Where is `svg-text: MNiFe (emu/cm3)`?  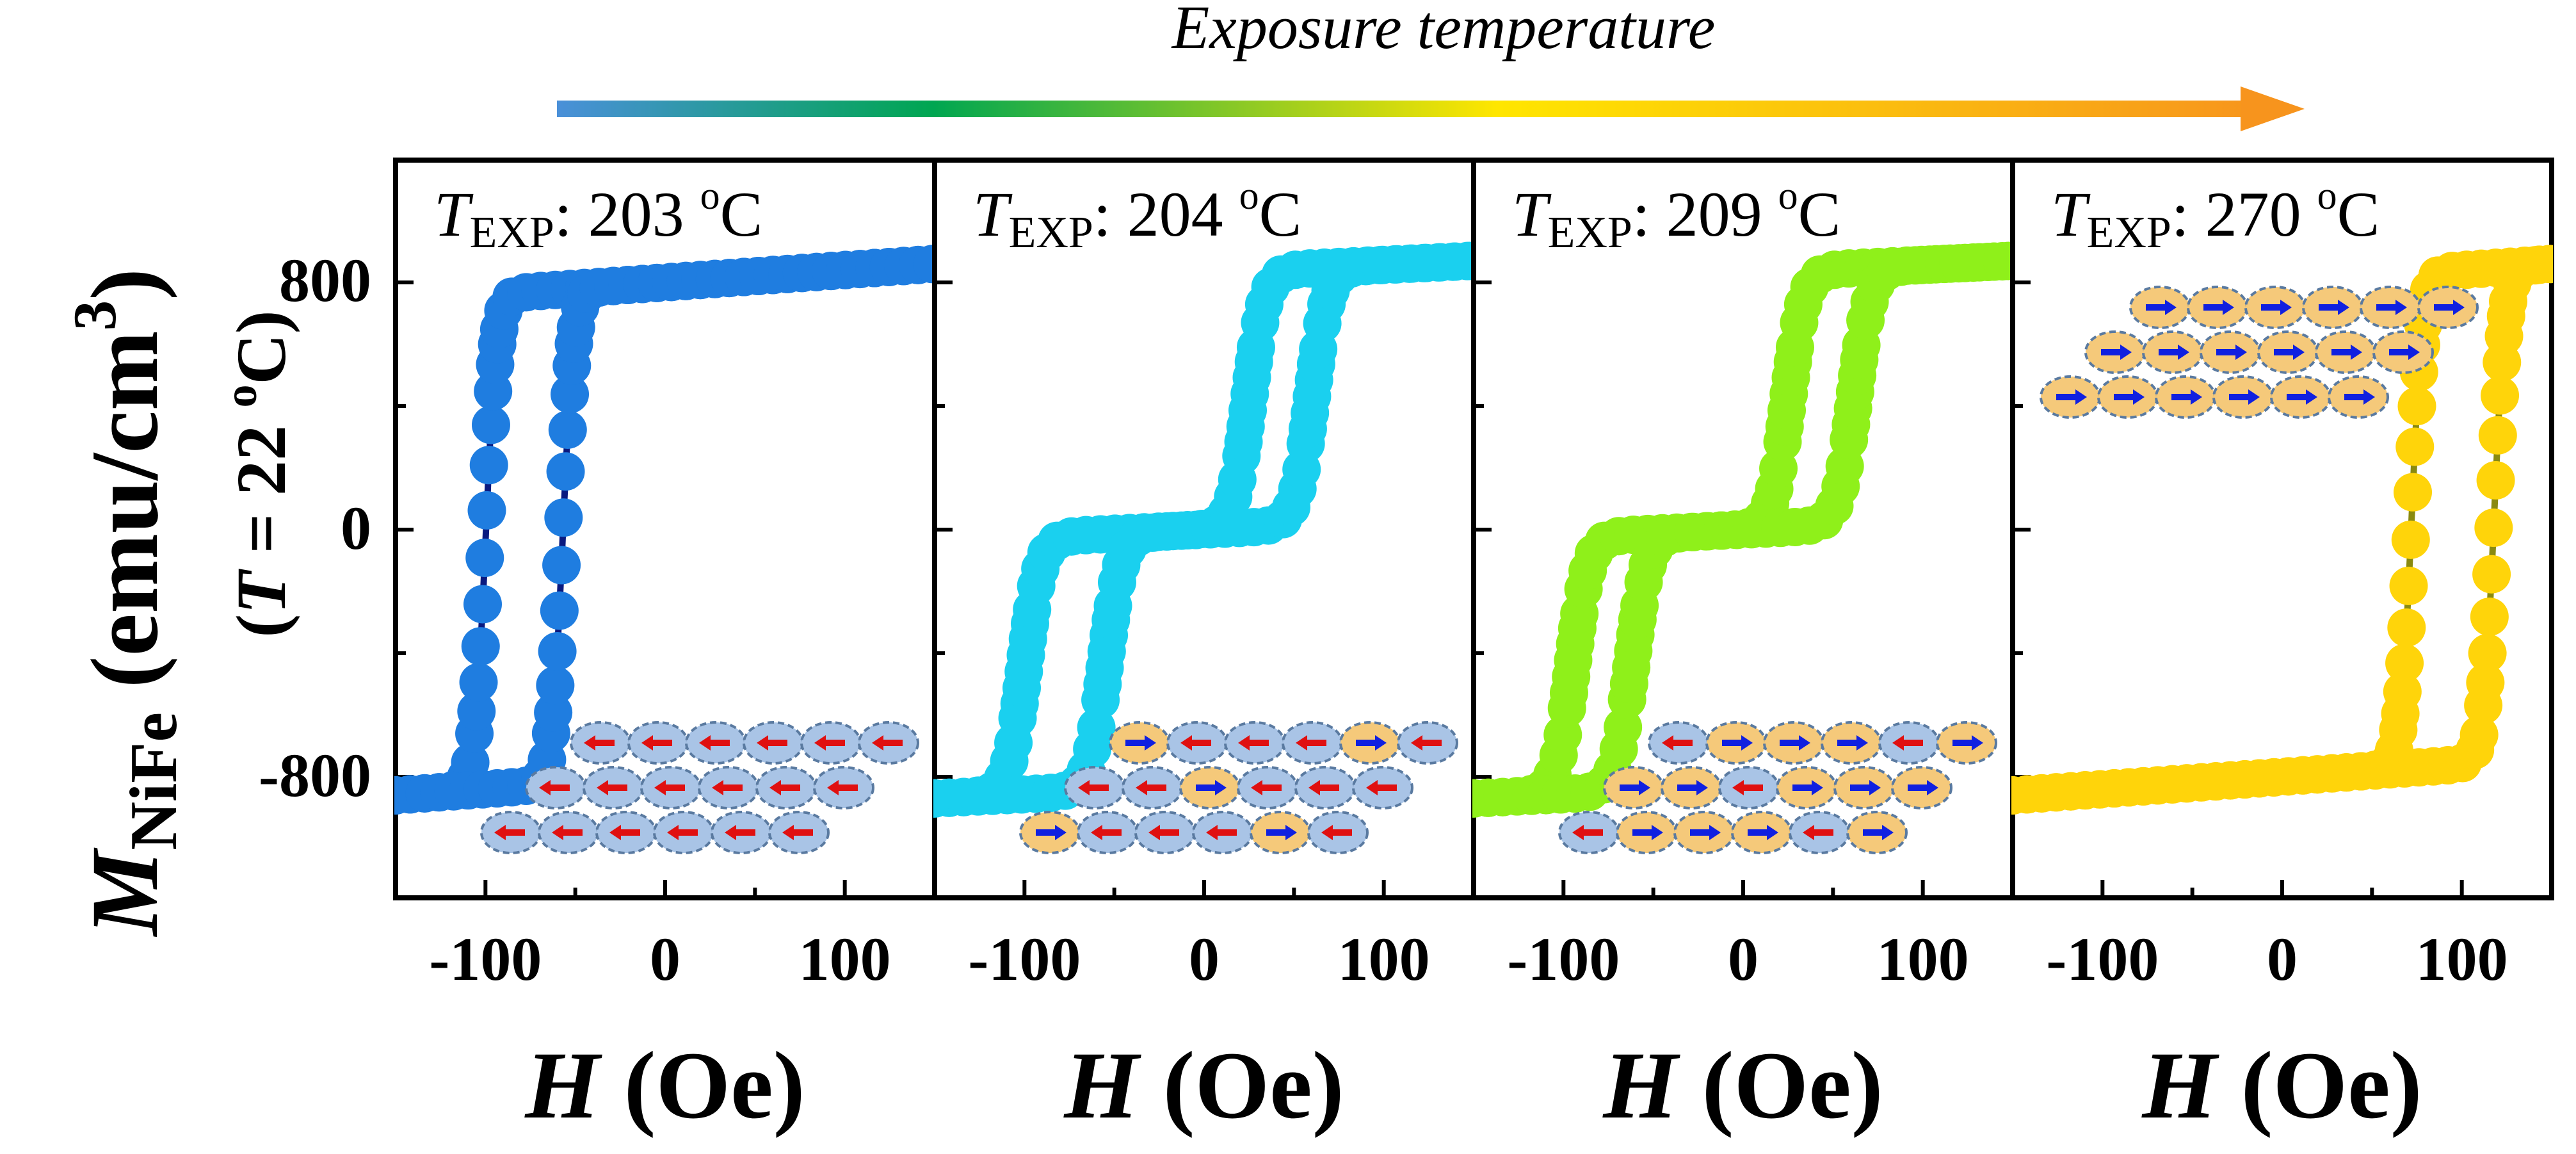 svg-text: MNiFe (emu/cm3) is located at coordinates (126, 602).